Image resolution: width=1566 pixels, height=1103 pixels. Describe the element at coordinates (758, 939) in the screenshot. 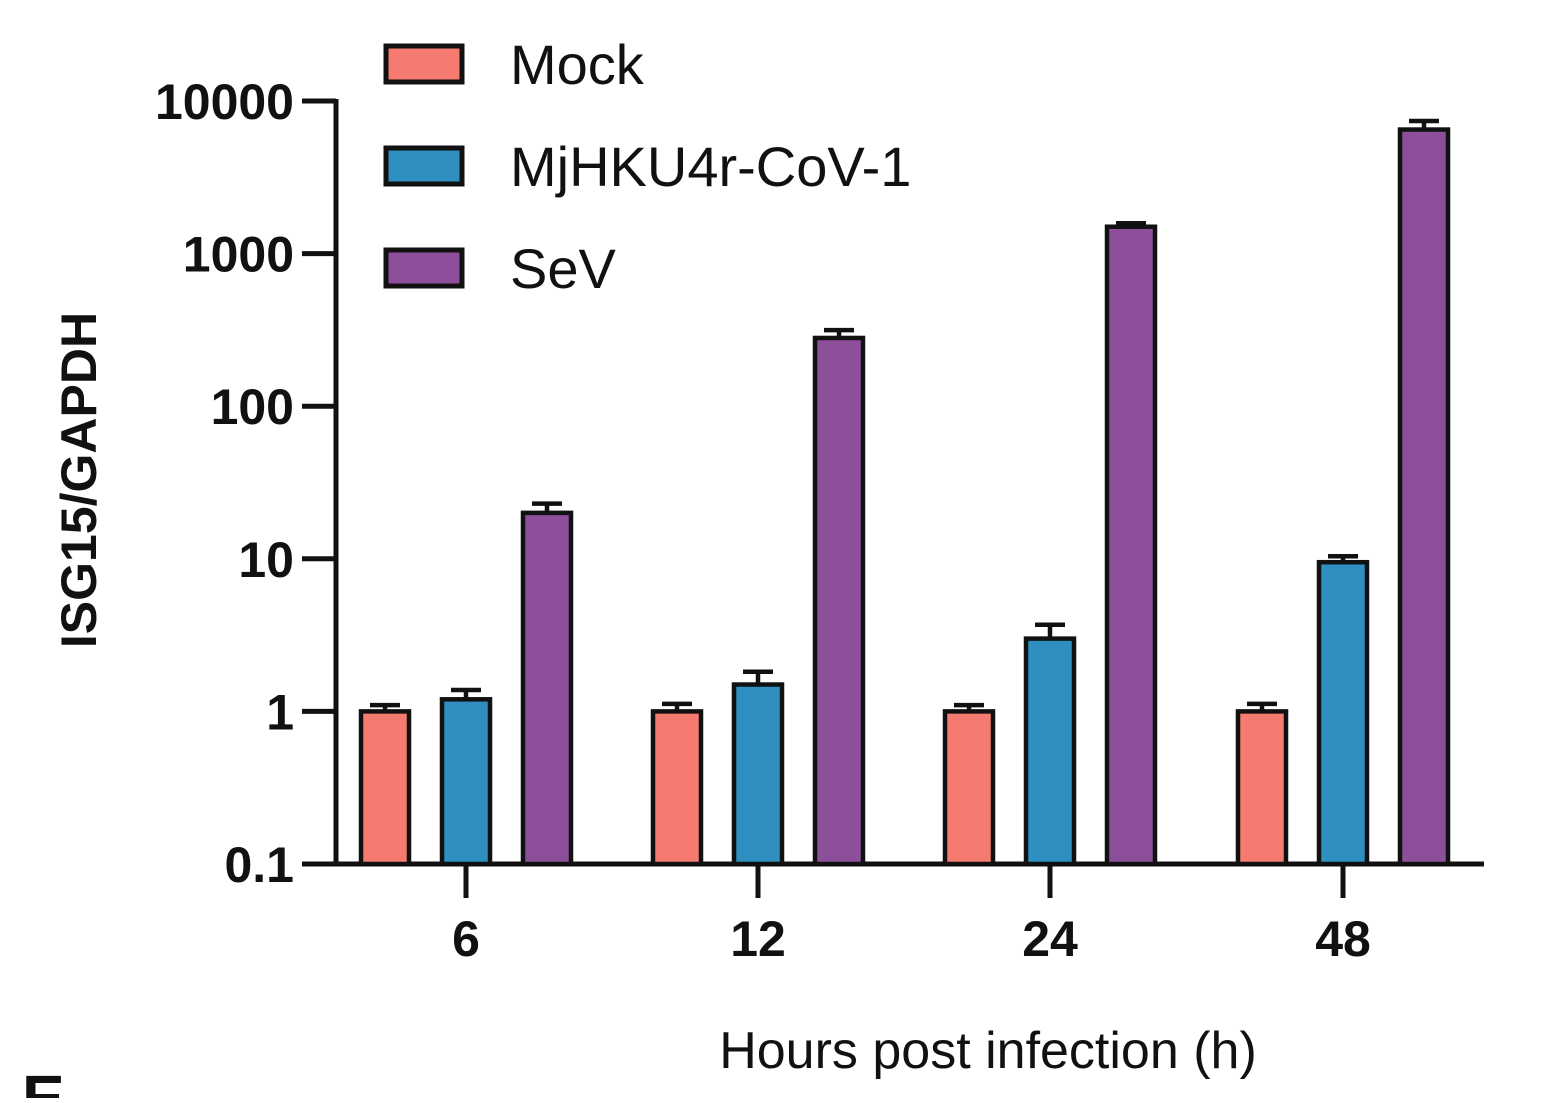

I see `x-tick-label: 12` at that location.